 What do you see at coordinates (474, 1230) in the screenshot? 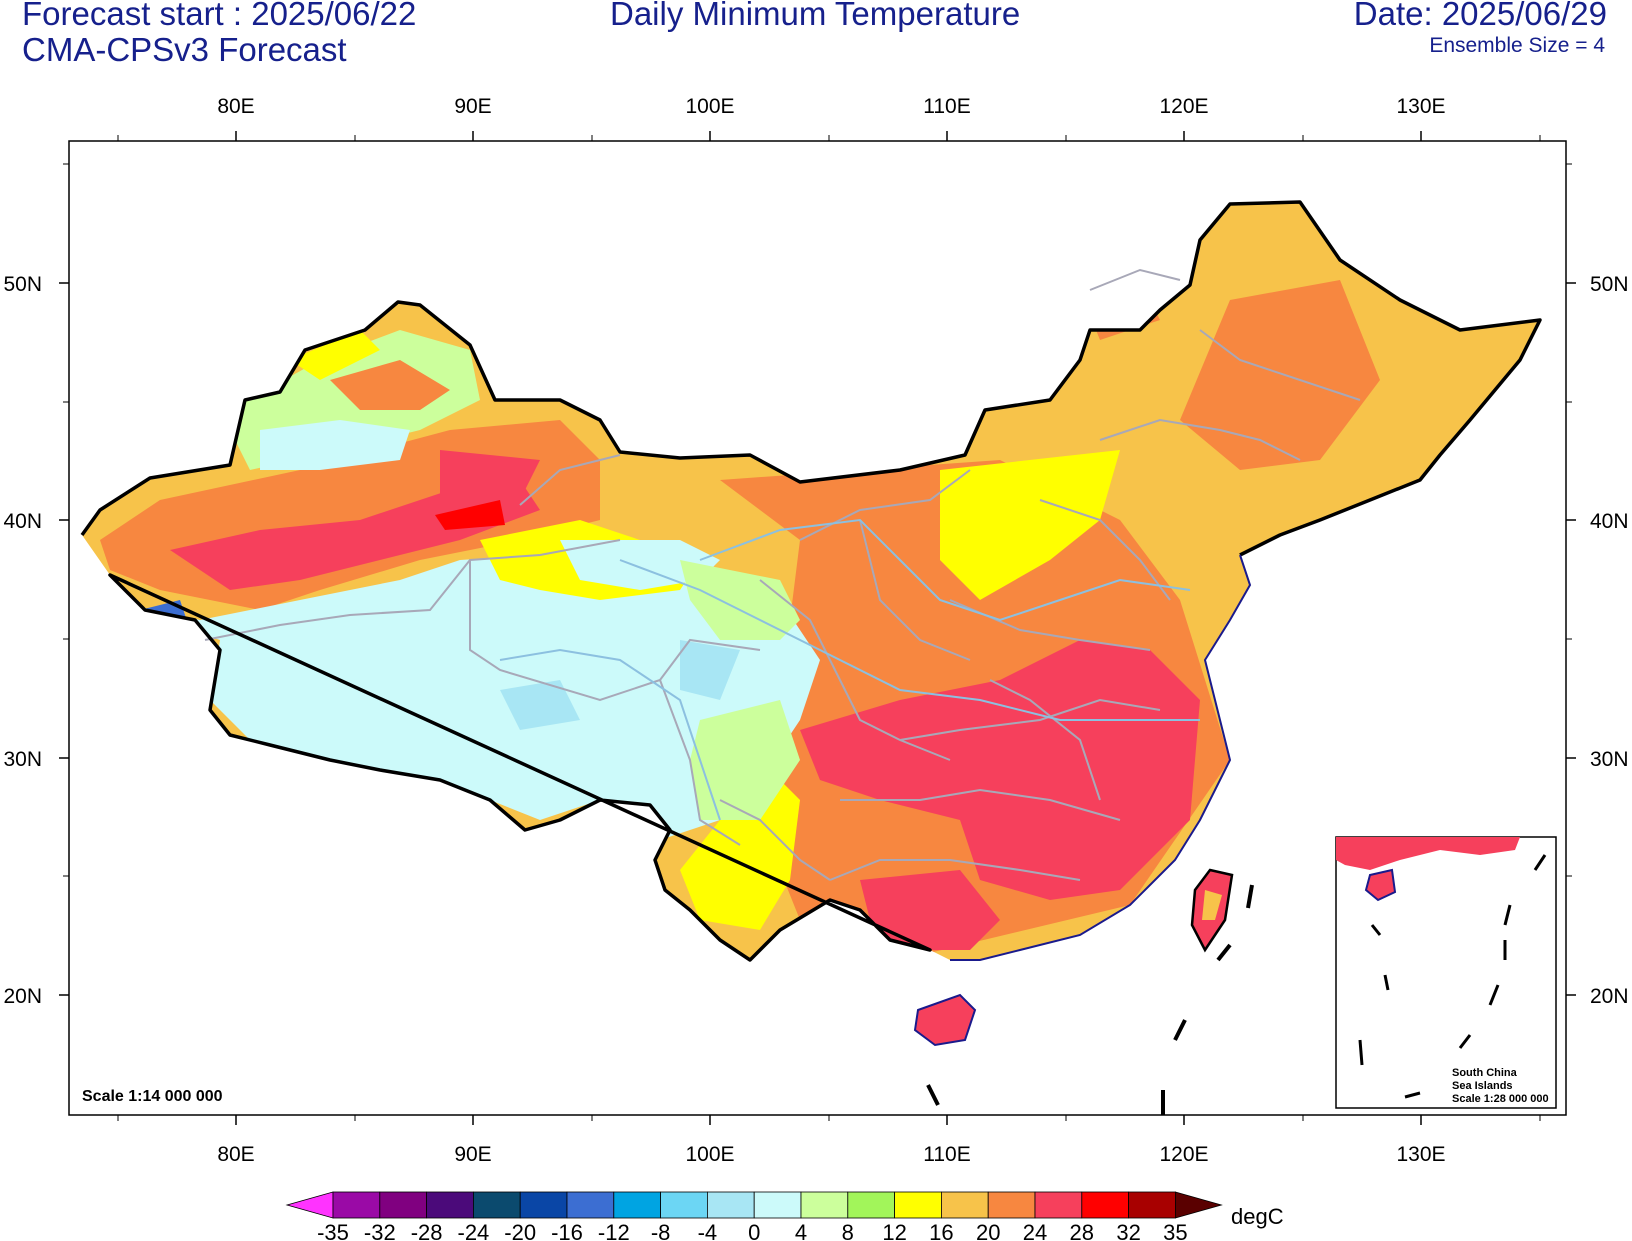
I see `colorbar-tick-label: -24` at bounding box center [474, 1230].